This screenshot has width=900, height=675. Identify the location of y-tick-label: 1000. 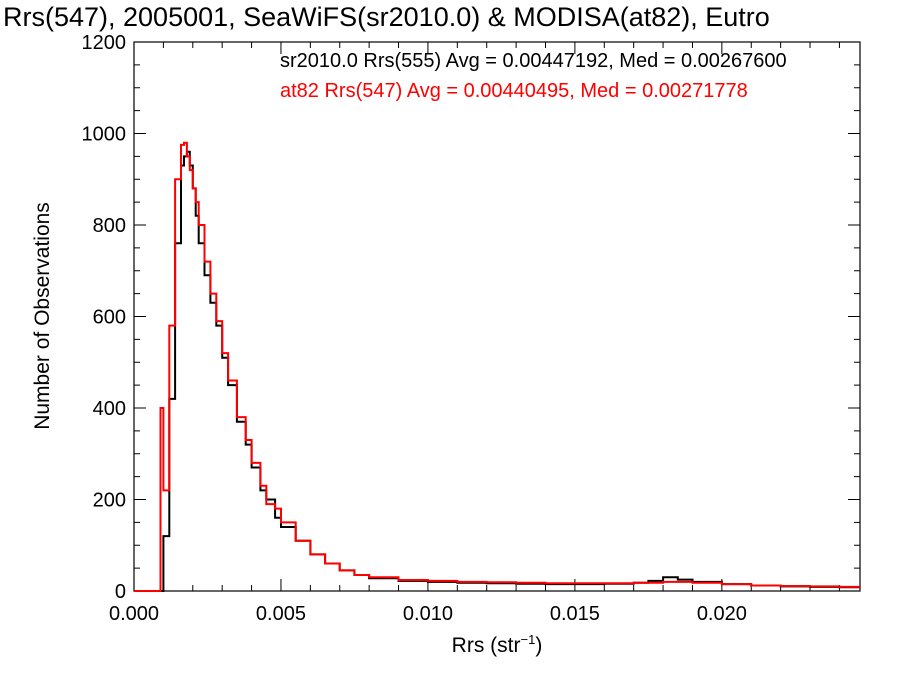
(104, 135).